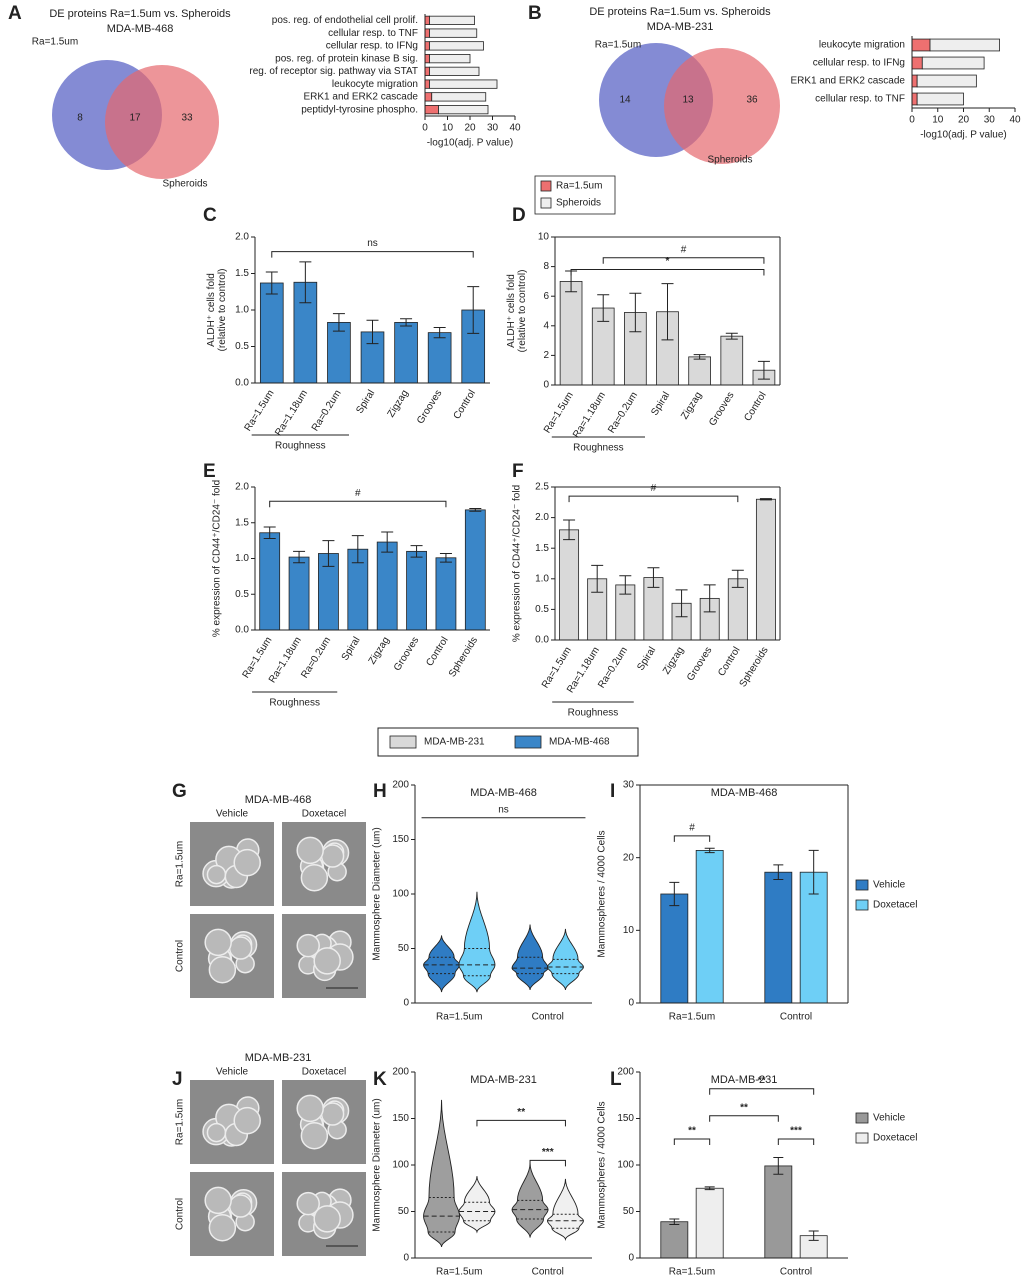 This screenshot has width=1024, height=1280. I want to click on significance-label: ns, so click(503, 809).